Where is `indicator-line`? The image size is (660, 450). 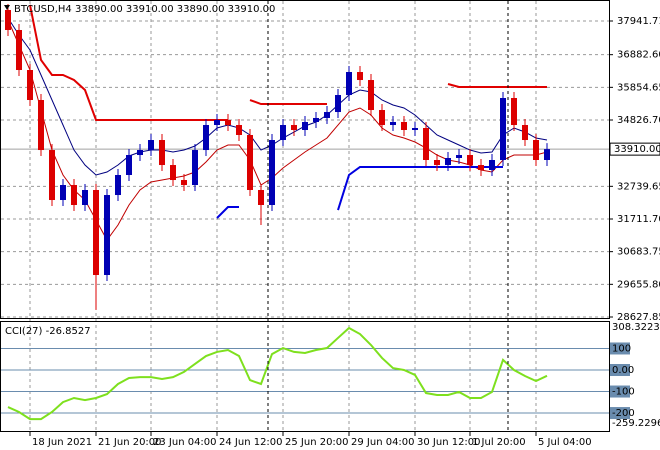 indicator-line is located at coordinates (359, 192).